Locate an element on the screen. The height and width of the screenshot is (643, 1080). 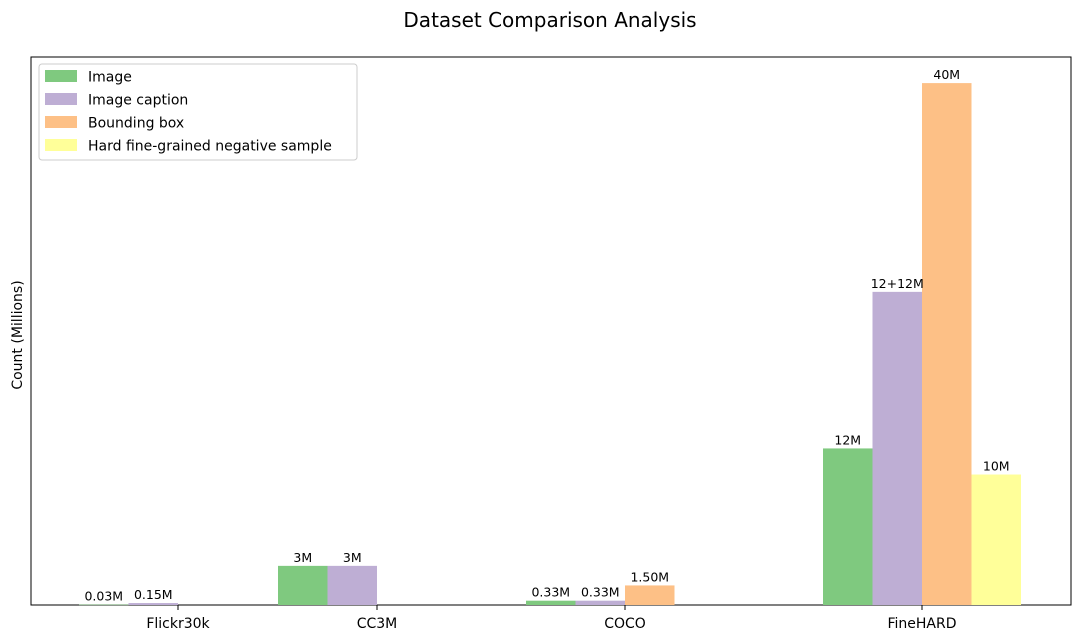
data-label-finehard-image-caption: 12+12M is located at coordinates (897, 283).